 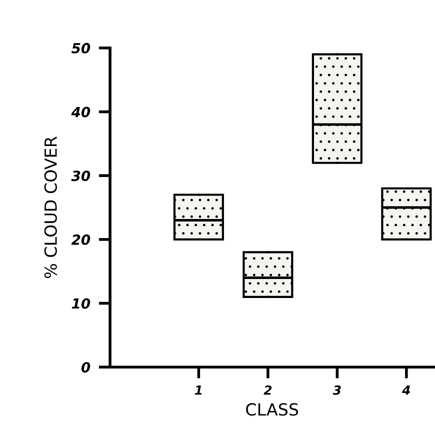 I want to click on y-tick-label: 0, so click(x=85, y=367).